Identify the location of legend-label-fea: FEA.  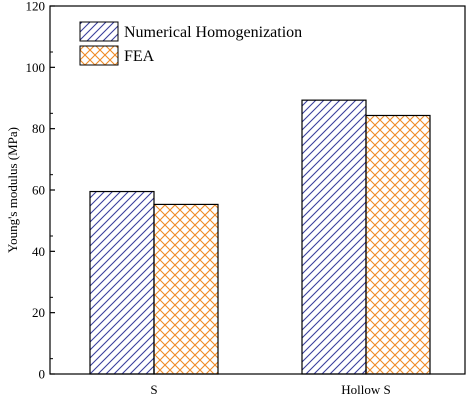
(139, 56).